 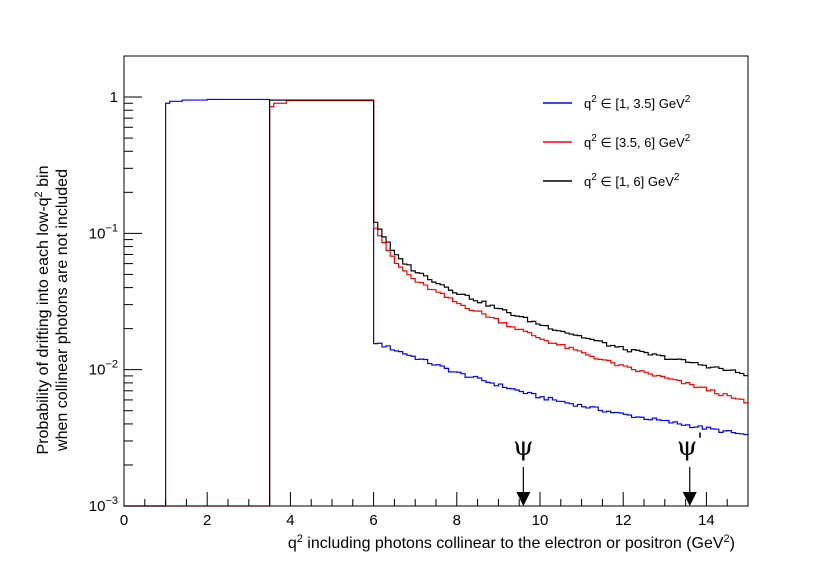 I want to click on x-tick-label: 12, so click(x=623, y=520).